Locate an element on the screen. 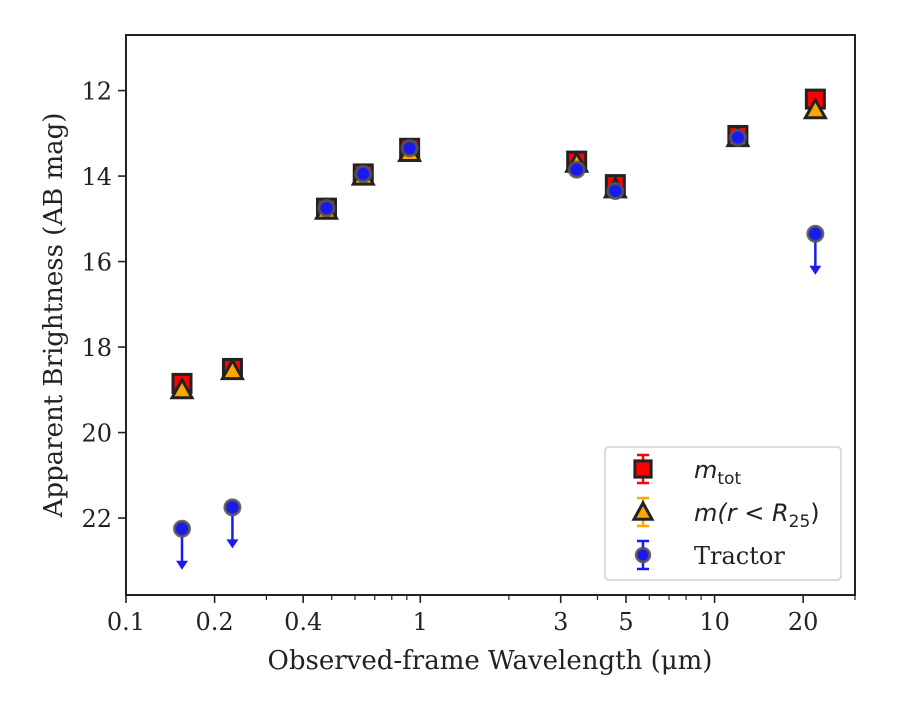 This screenshot has width=900, height=705. x-tick-label: 5 is located at coordinates (625, 622).